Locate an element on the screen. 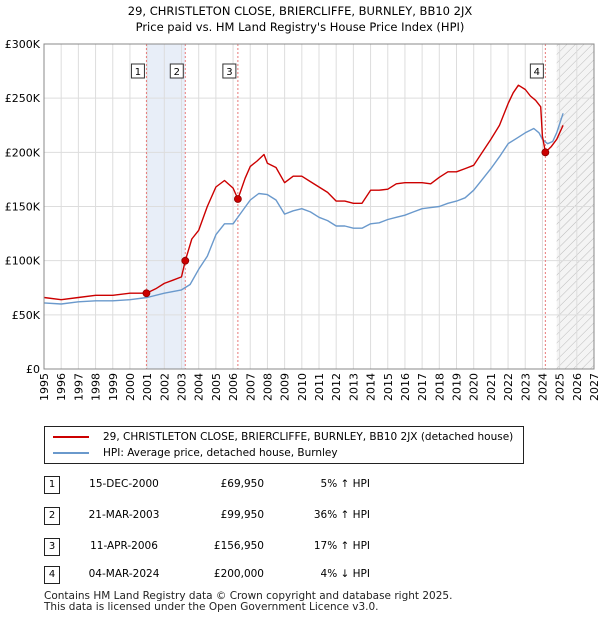  sale-label: 2 is located at coordinates (177, 72).